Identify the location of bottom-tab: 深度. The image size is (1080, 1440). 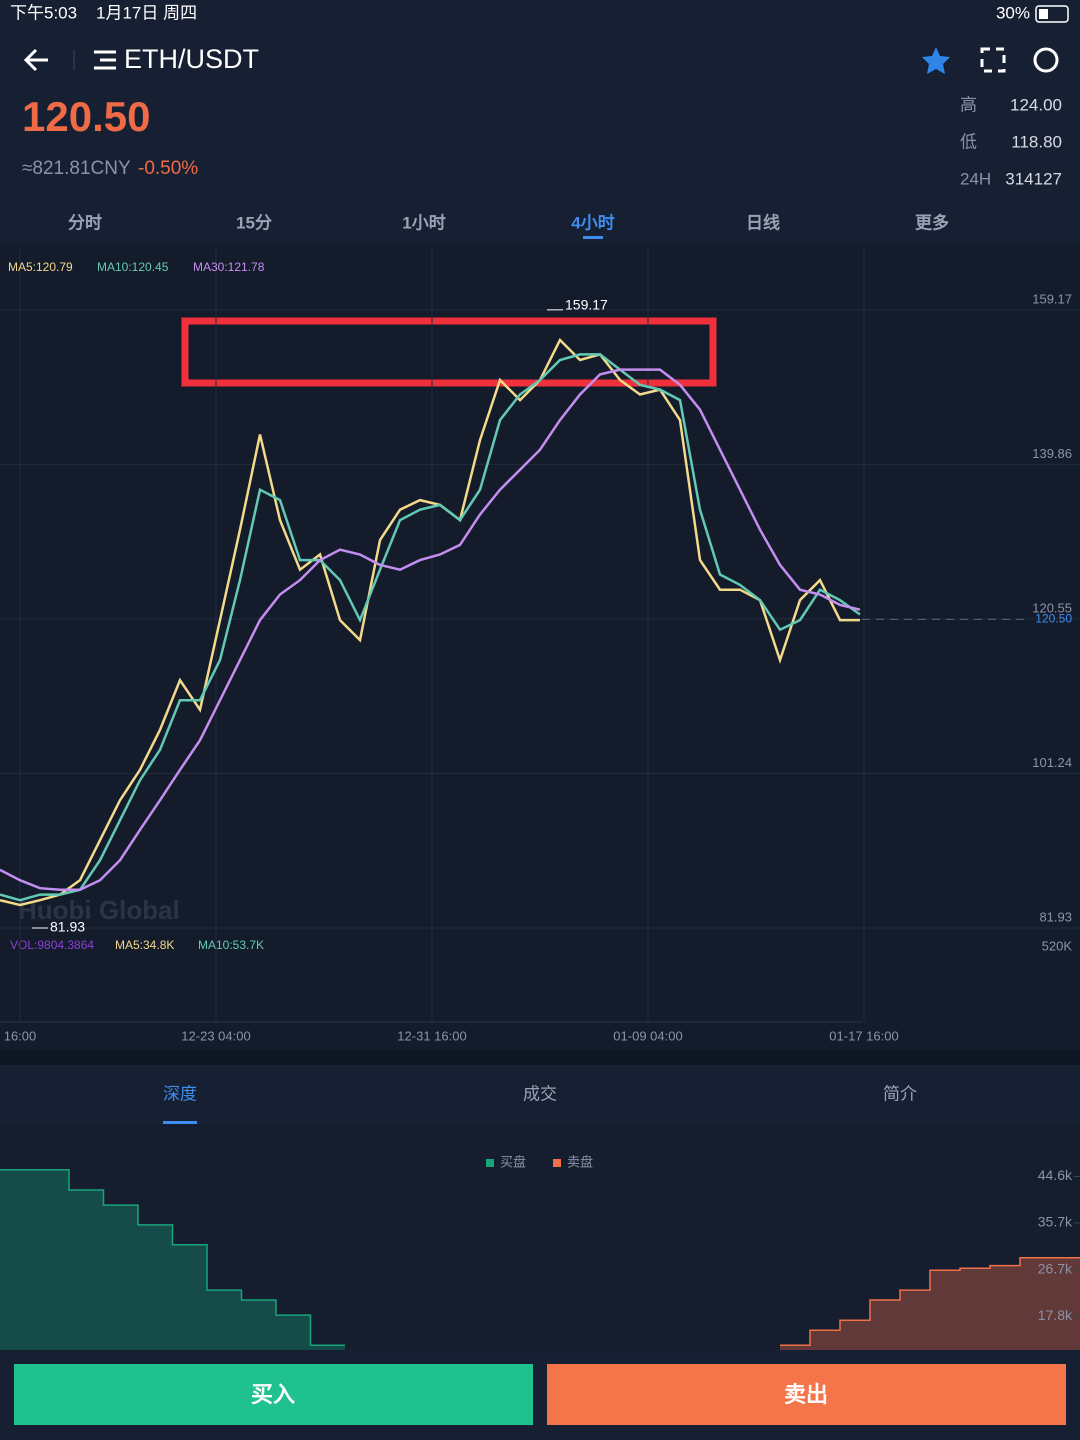
(180, 1093).